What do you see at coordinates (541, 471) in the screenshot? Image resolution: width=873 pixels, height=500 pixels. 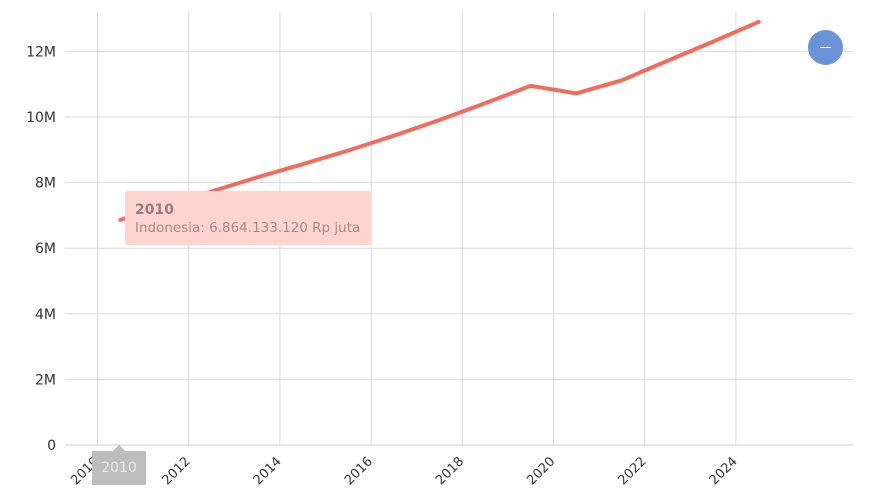 I see `x-tick-label: 2020` at bounding box center [541, 471].